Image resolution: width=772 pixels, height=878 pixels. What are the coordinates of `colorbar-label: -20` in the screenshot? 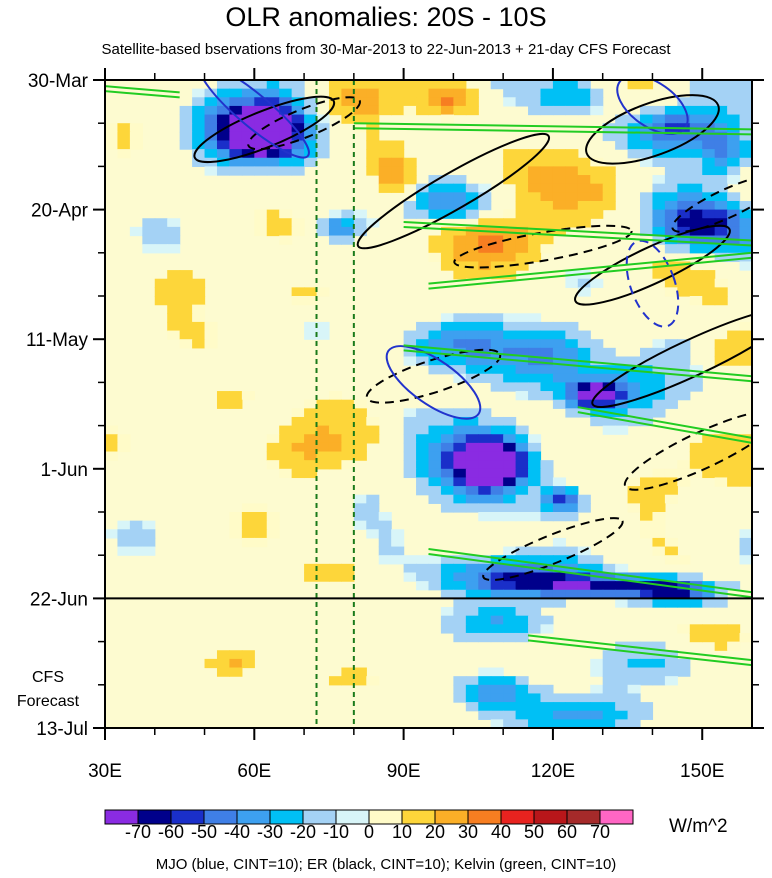 It's located at (303, 832).